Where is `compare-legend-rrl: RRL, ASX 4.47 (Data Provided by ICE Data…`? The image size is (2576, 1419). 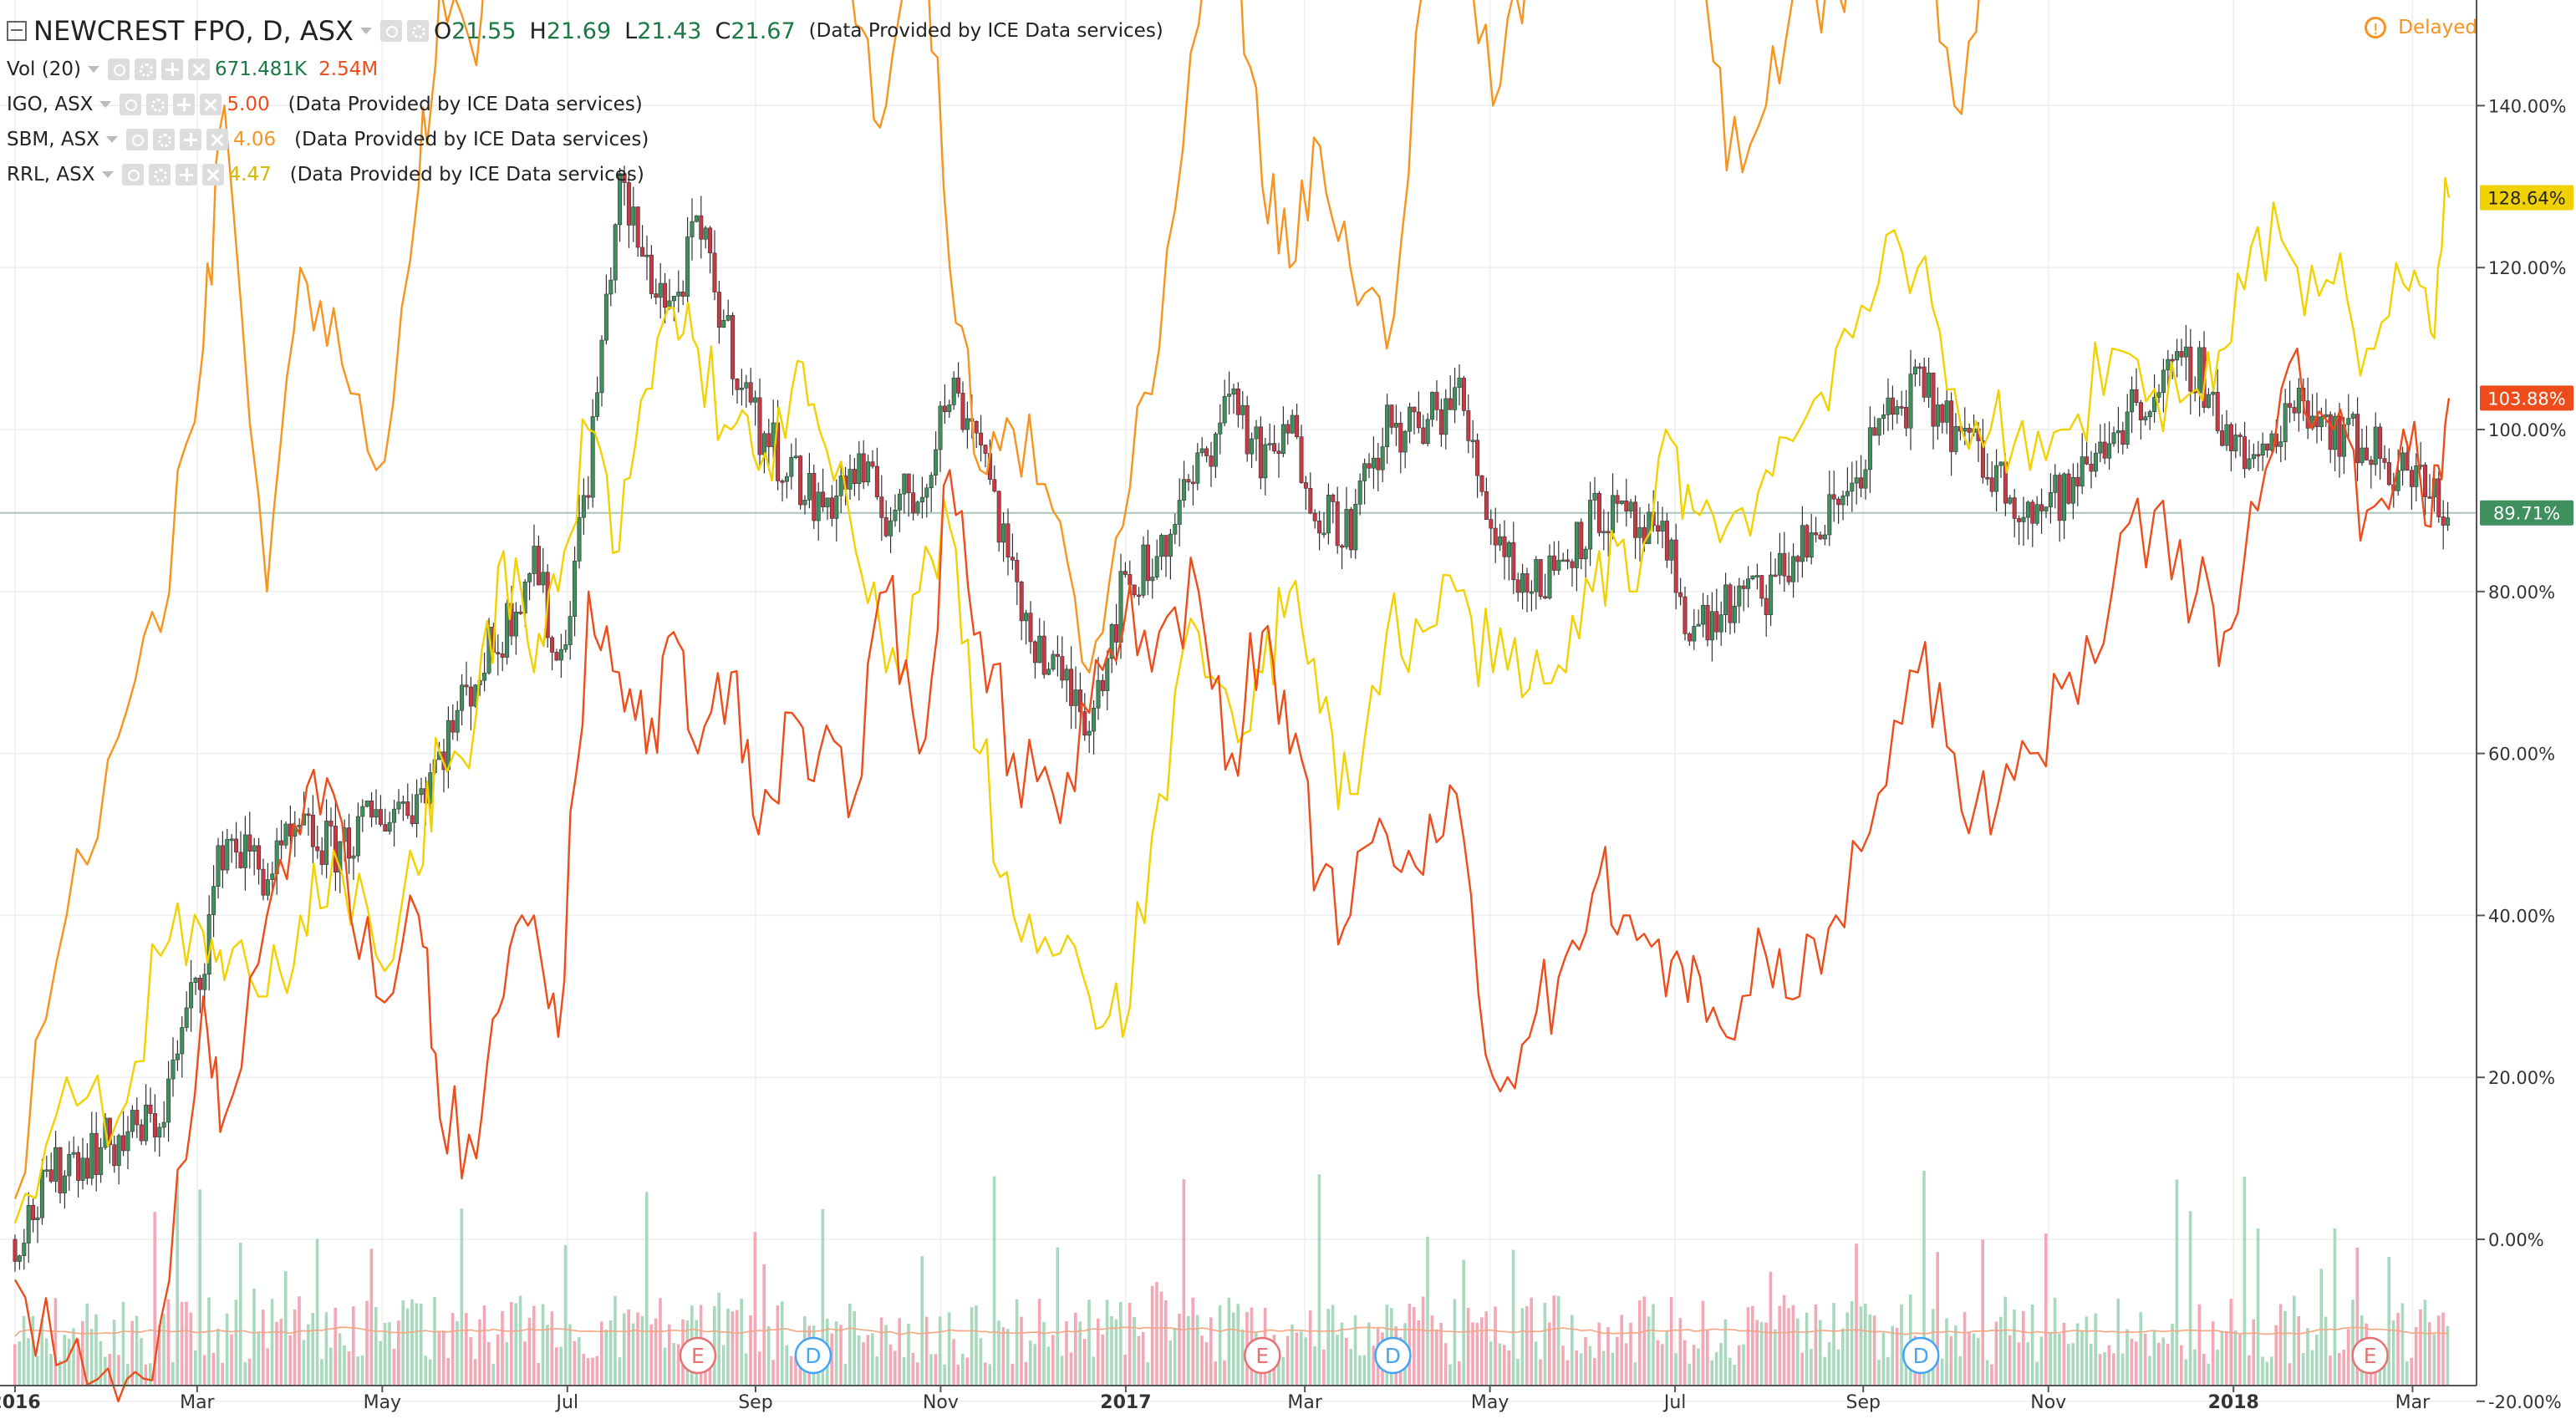 compare-legend-rrl: RRL, ASX 4.47 (Data Provided by ICE Data… is located at coordinates (325, 175).